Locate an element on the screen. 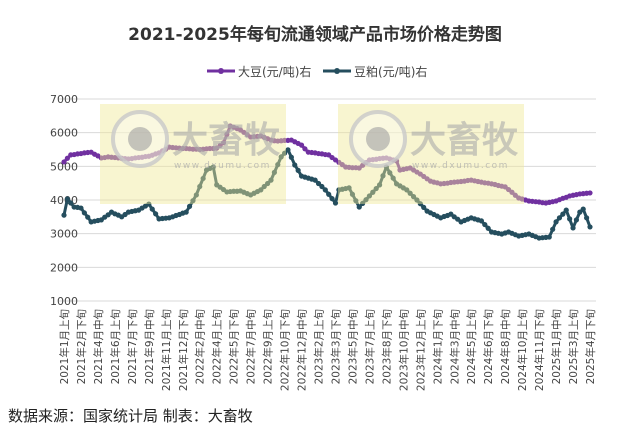 The height and width of the screenshot is (445, 631). x-tick-label: 2024年1月下旬 is located at coordinates (437, 346).